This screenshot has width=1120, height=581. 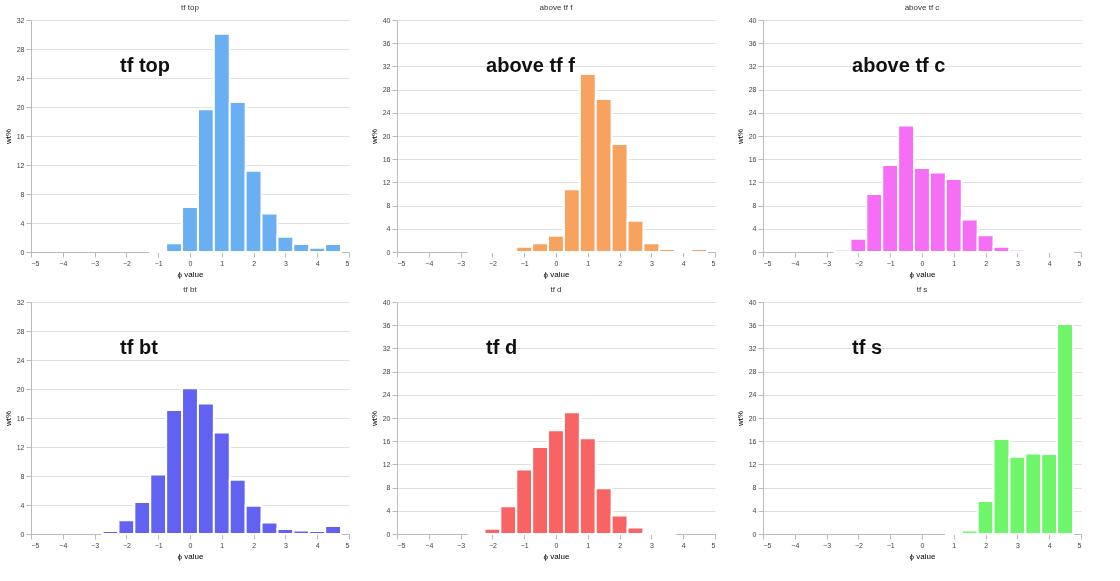 I want to click on chart-title: tf s, so click(x=922, y=289).